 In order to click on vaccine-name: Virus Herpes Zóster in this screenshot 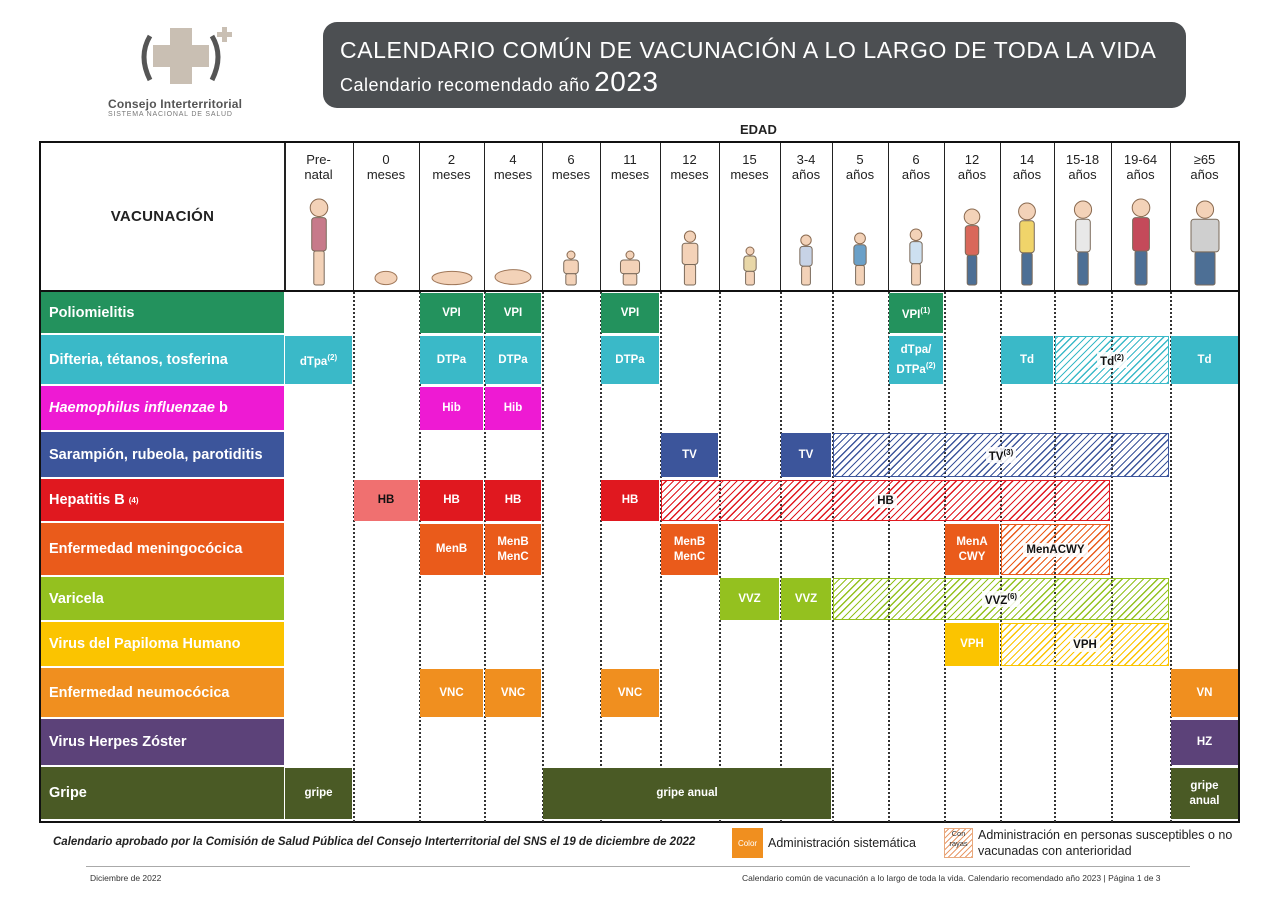, I will do `click(118, 742)`.